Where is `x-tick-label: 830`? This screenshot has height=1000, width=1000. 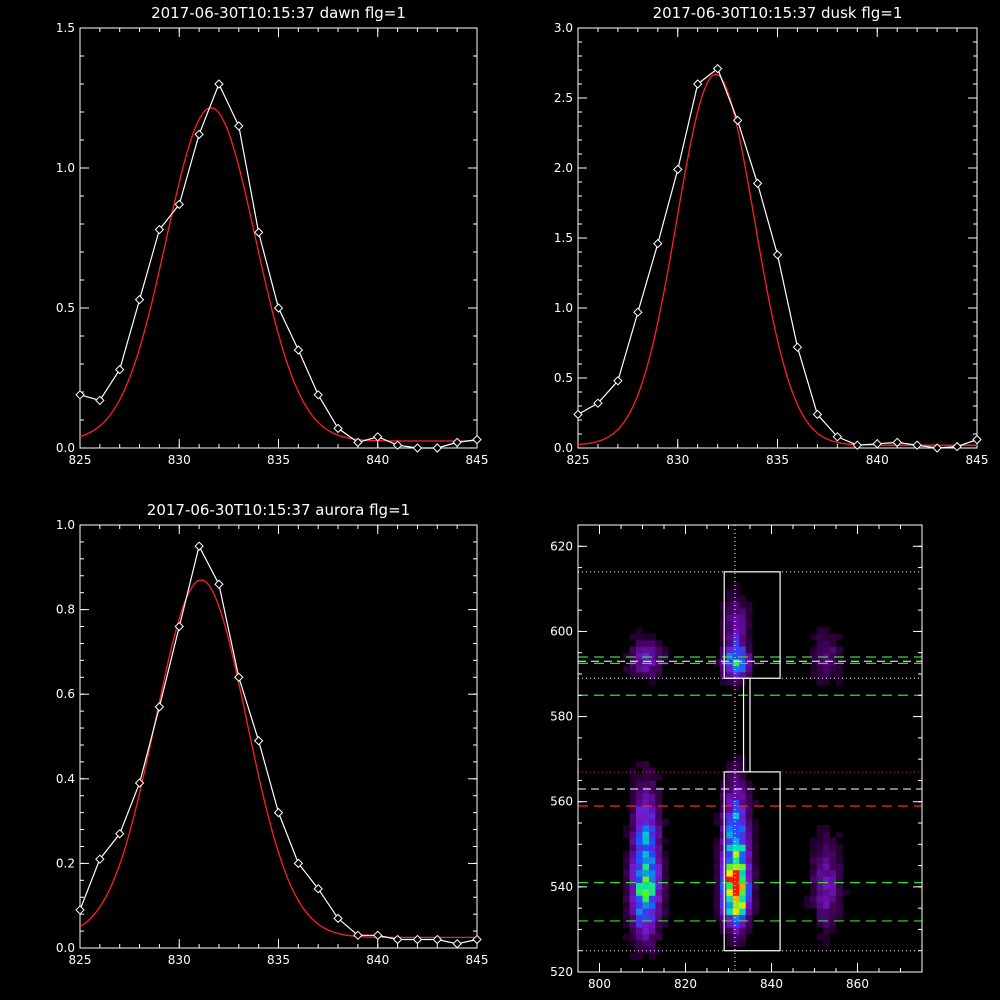 x-tick-label: 830 is located at coordinates (677, 460).